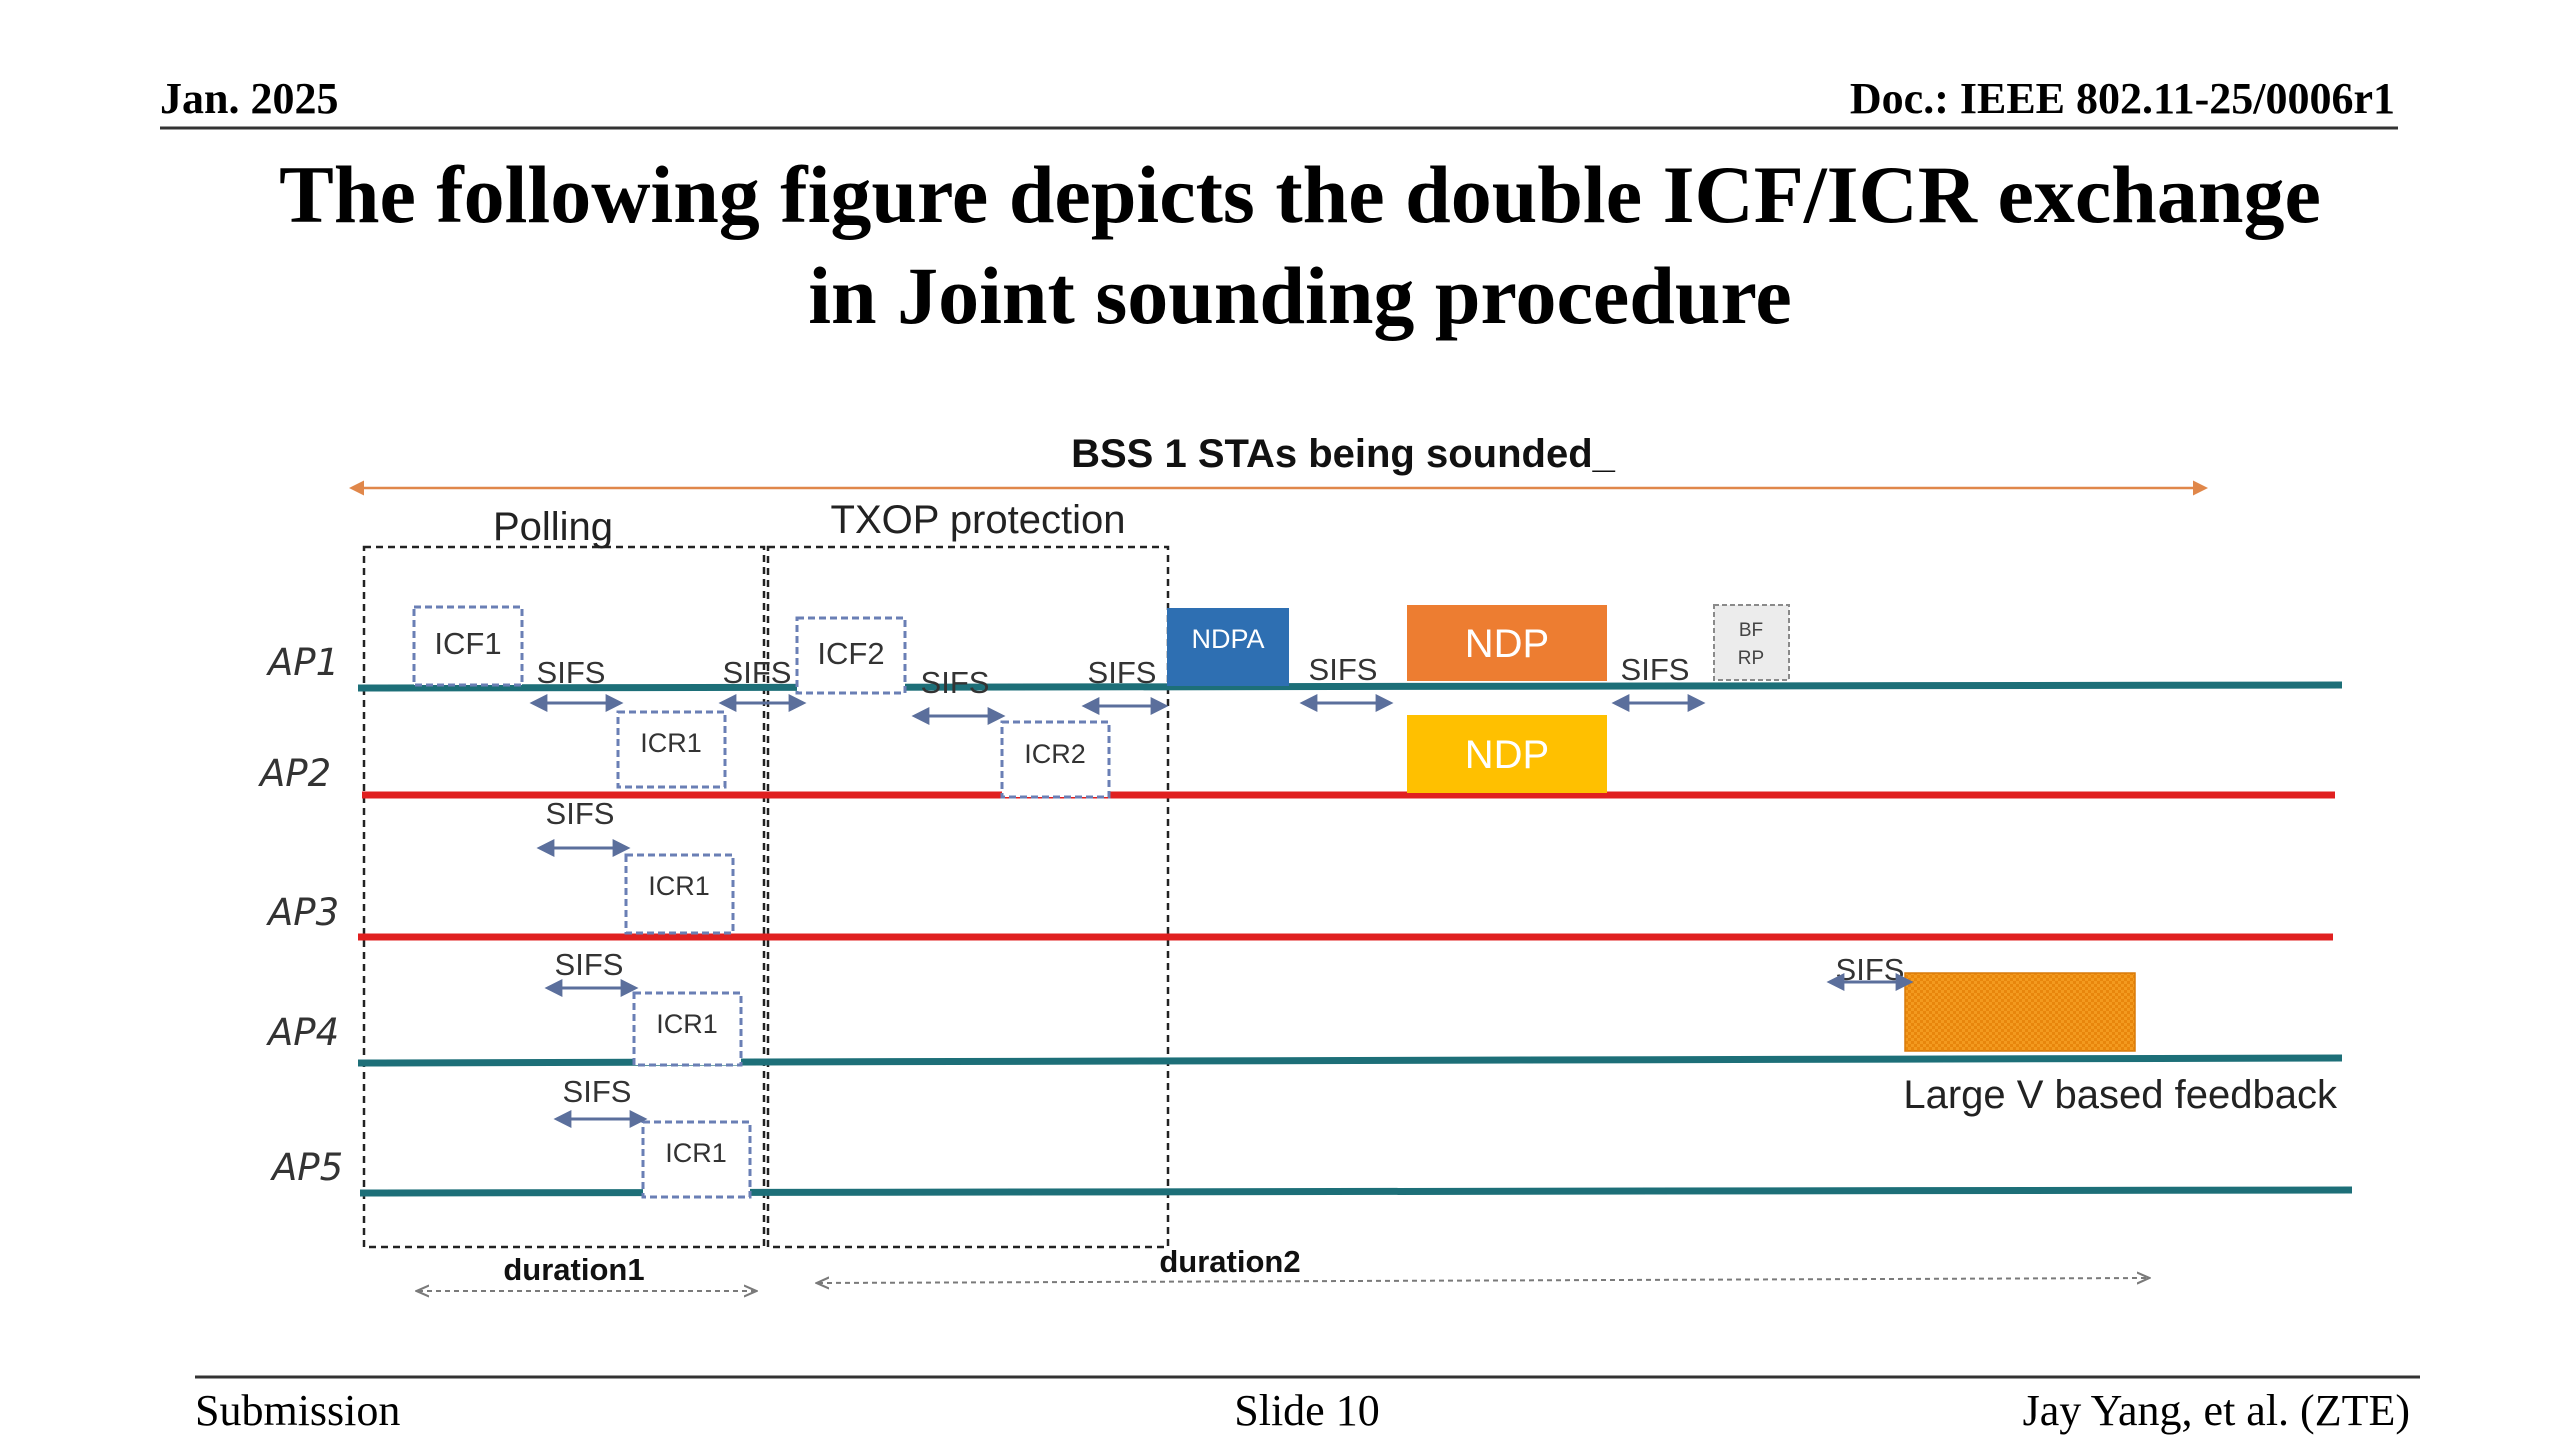 The width and height of the screenshot is (2560, 1440). I want to click on icr1-ap4-label: ICR1, so click(687, 1024).